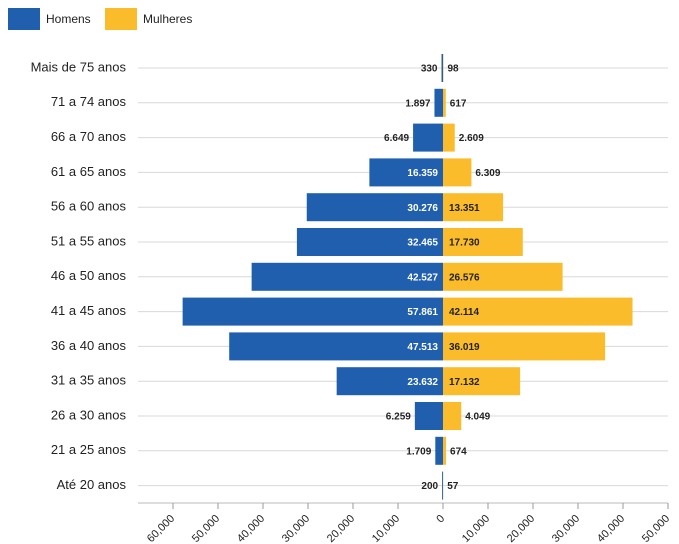 This screenshot has width=679, height=544. What do you see at coordinates (396, 138) in the screenshot?
I see `value-label: 6.649` at bounding box center [396, 138].